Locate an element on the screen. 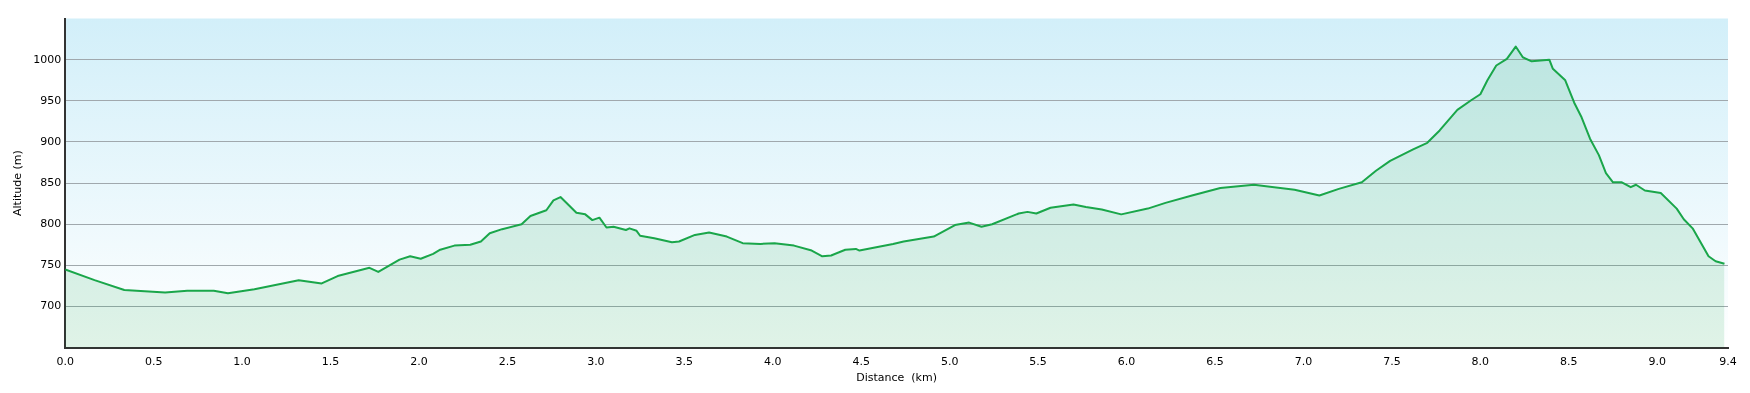 The height and width of the screenshot is (393, 1750). y-tick-label: 950 is located at coordinates (51, 100).